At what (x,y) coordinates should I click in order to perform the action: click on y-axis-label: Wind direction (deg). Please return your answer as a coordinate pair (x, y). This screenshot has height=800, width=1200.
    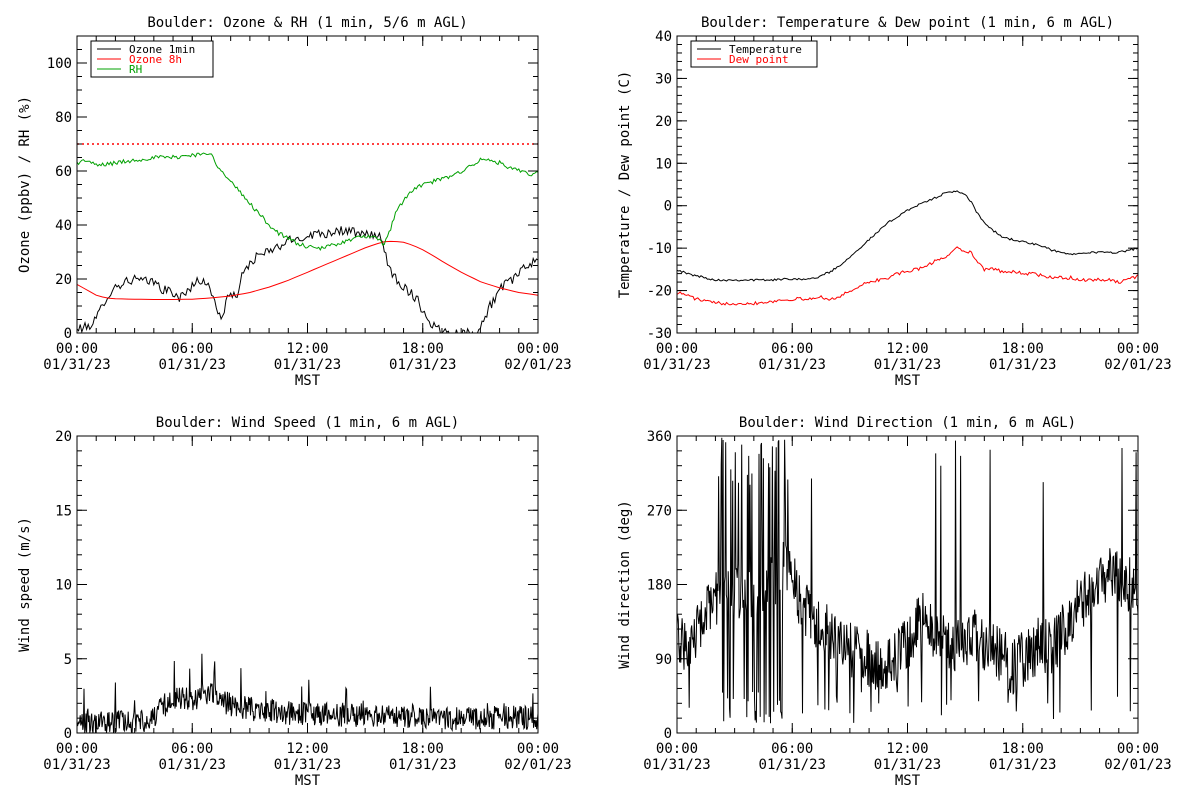
    Looking at the image, I should click on (625, 584).